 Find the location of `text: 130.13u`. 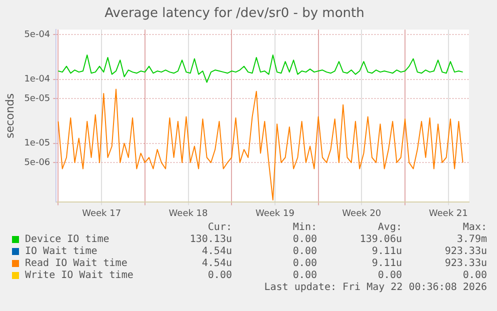

text: 130.13u is located at coordinates (210, 239).